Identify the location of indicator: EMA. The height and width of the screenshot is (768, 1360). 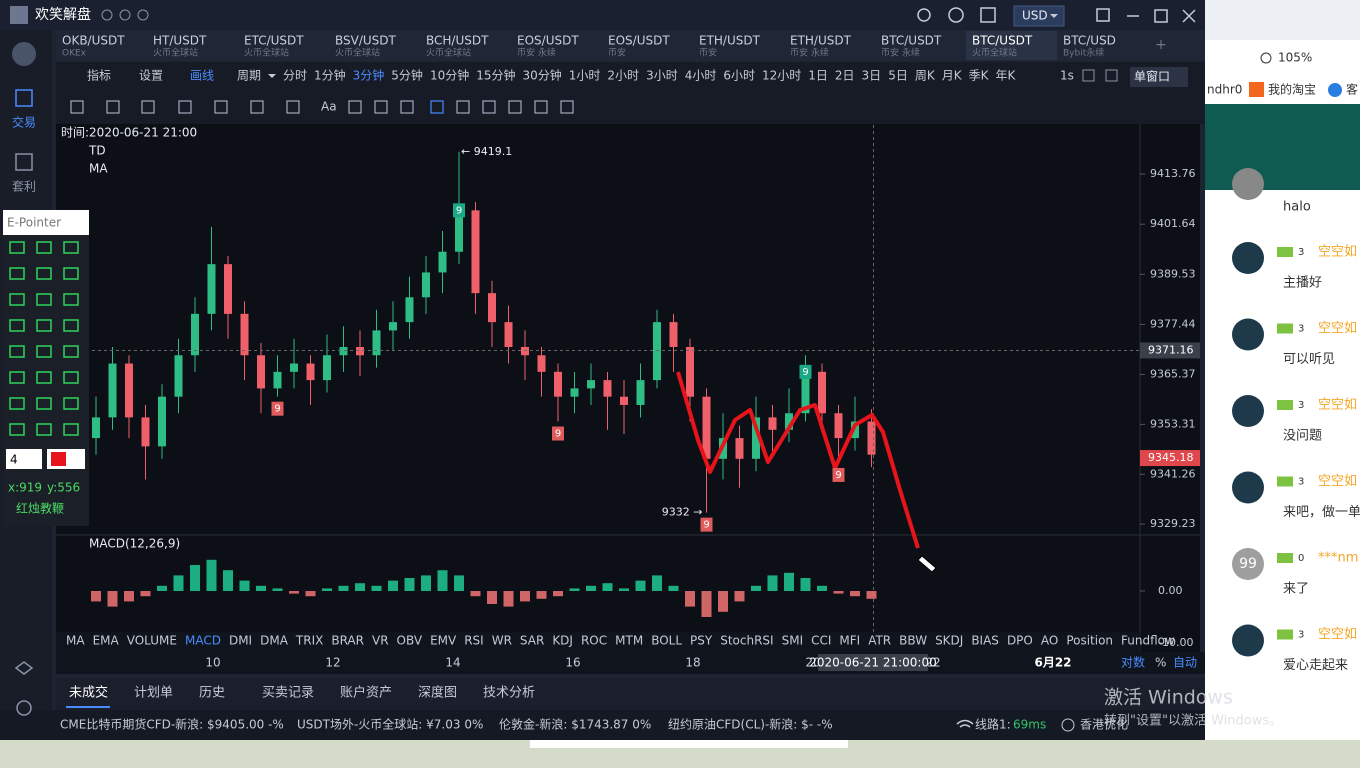
(106, 641).